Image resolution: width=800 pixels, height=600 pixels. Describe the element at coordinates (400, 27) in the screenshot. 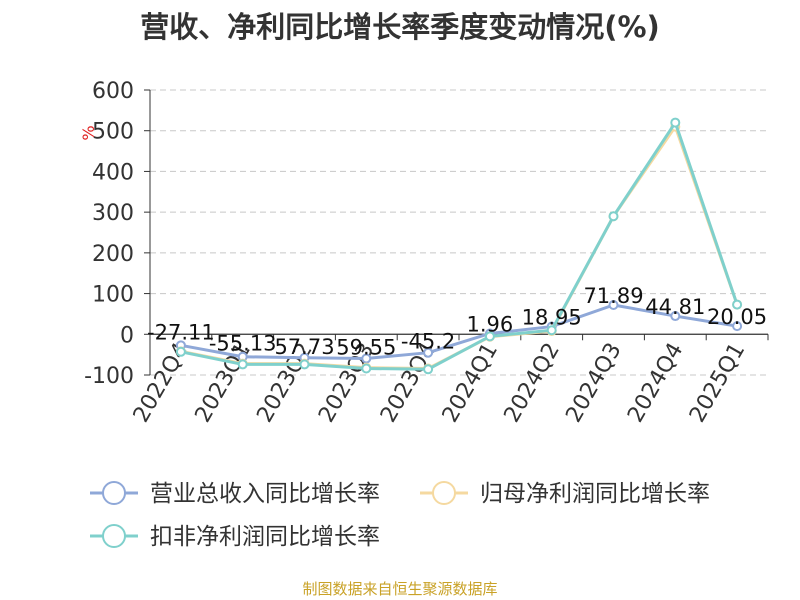

I see `chart-title: 营收、净利同比增长率季度变动情况(%)` at that location.